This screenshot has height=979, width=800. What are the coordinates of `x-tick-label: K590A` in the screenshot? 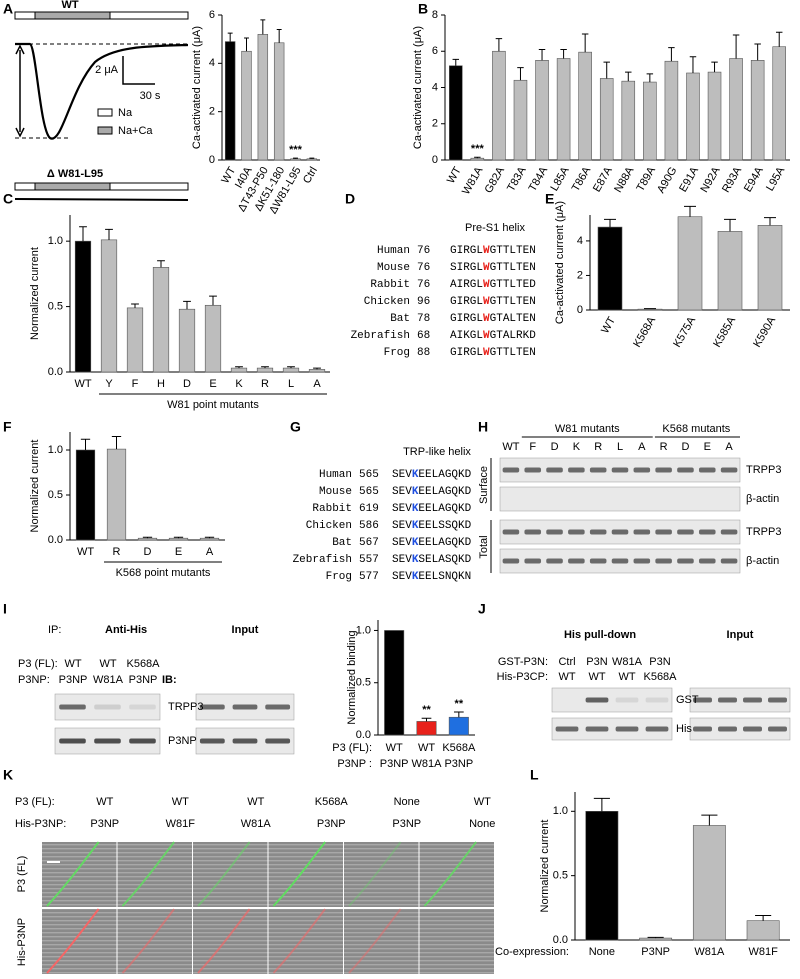 It's located at (764, 331).